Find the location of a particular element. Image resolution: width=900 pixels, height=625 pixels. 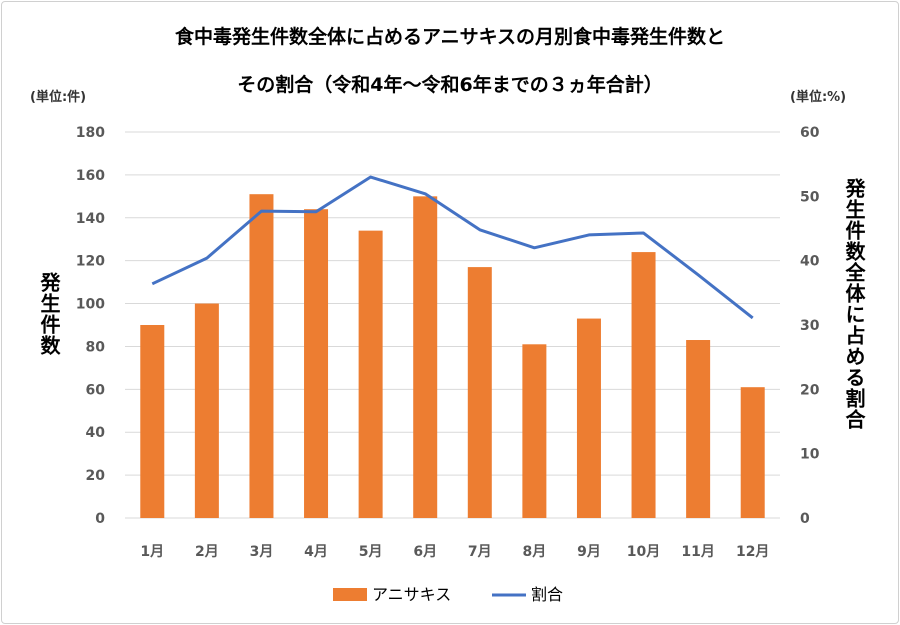

y-tick-label: 40 is located at coordinates (96, 433).